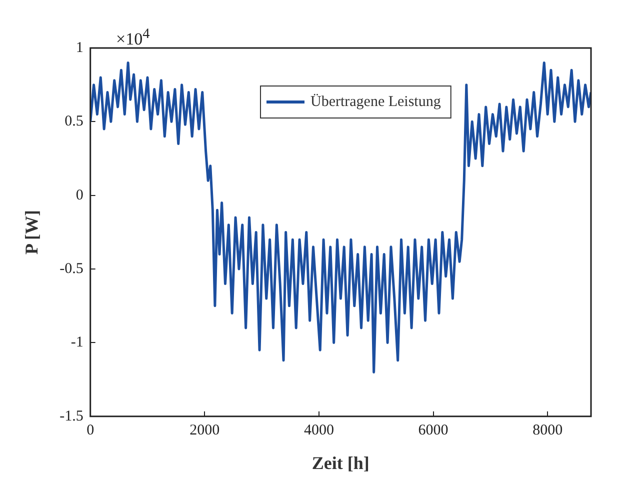 The image size is (619, 497). Describe the element at coordinates (74, 122) in the screenshot. I see `y-tick-label: 0.5` at that location.